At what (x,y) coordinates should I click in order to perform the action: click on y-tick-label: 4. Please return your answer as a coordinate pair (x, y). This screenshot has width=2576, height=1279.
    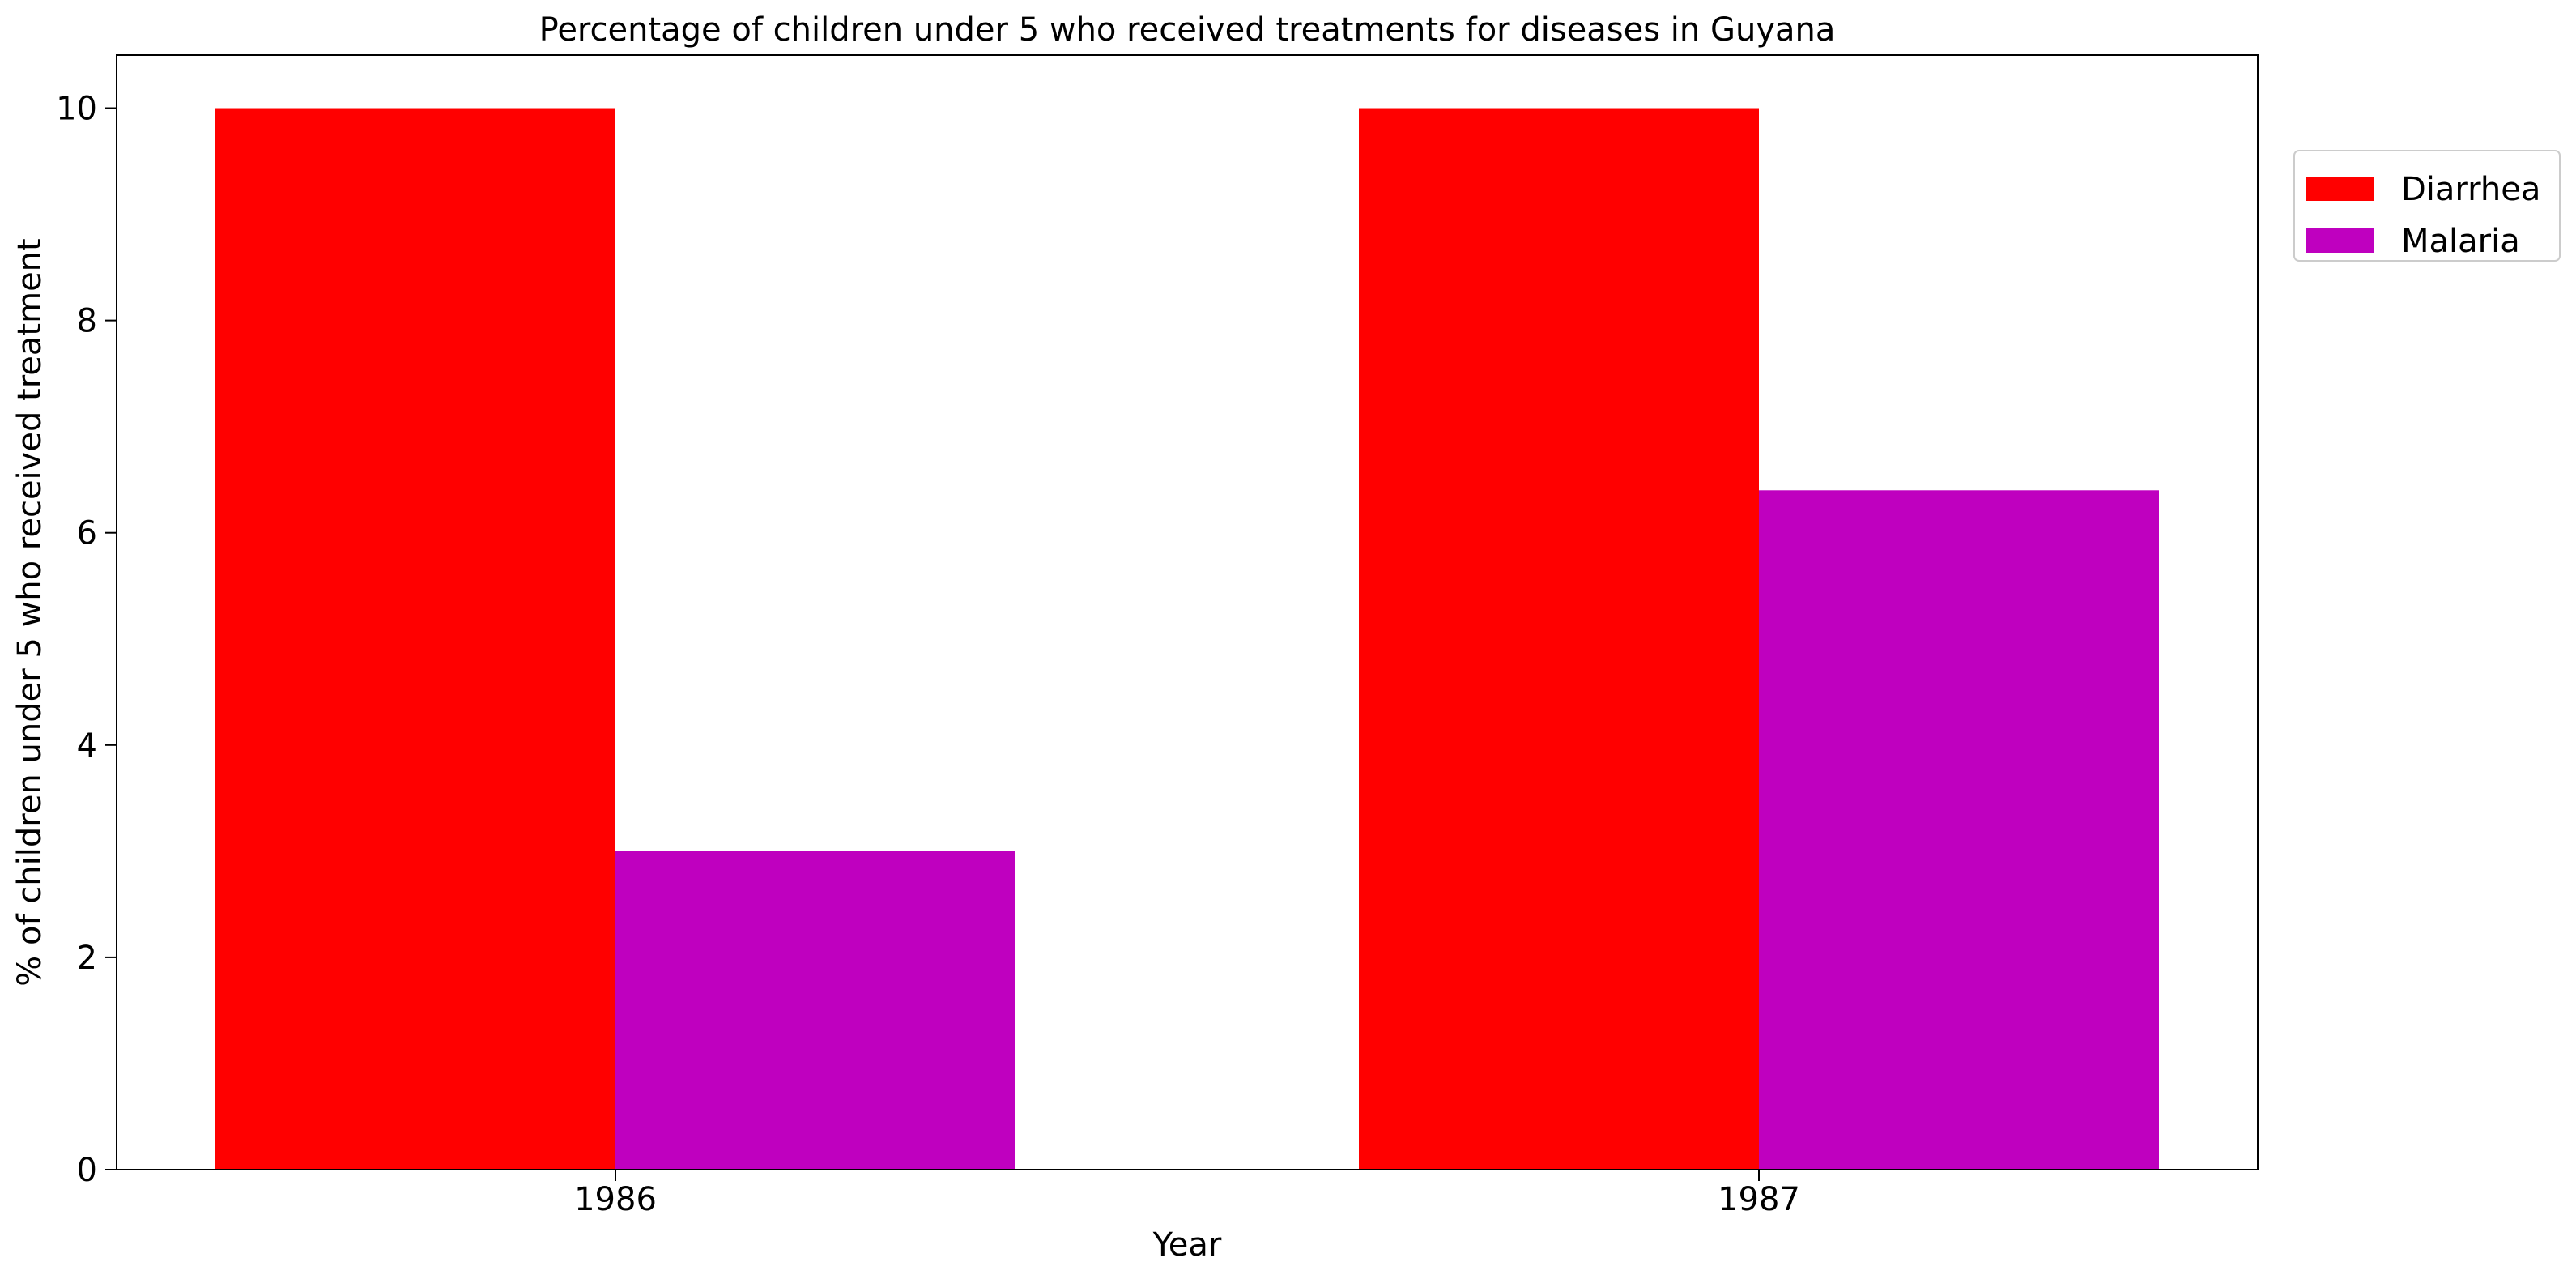
    Looking at the image, I should click on (87, 746).